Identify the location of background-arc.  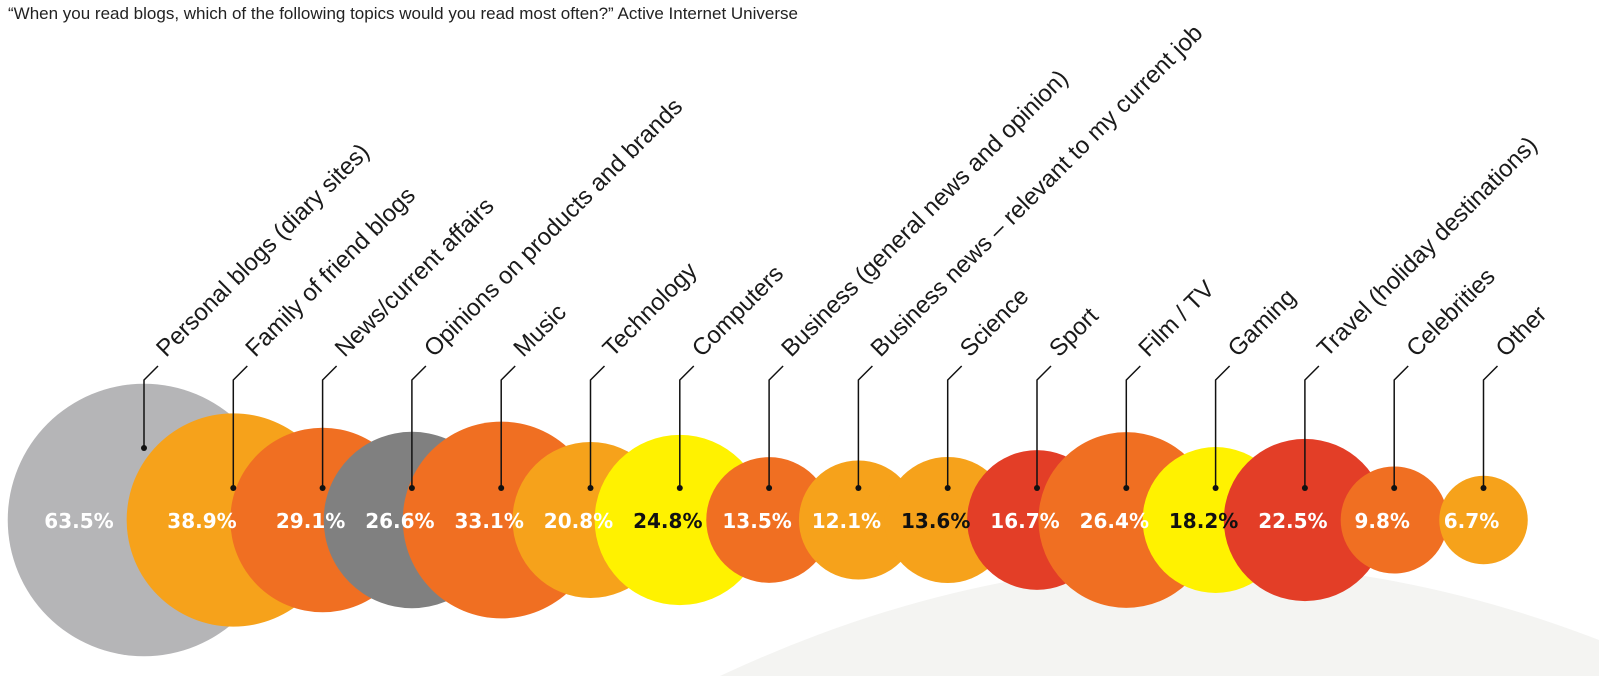
(1159, 619).